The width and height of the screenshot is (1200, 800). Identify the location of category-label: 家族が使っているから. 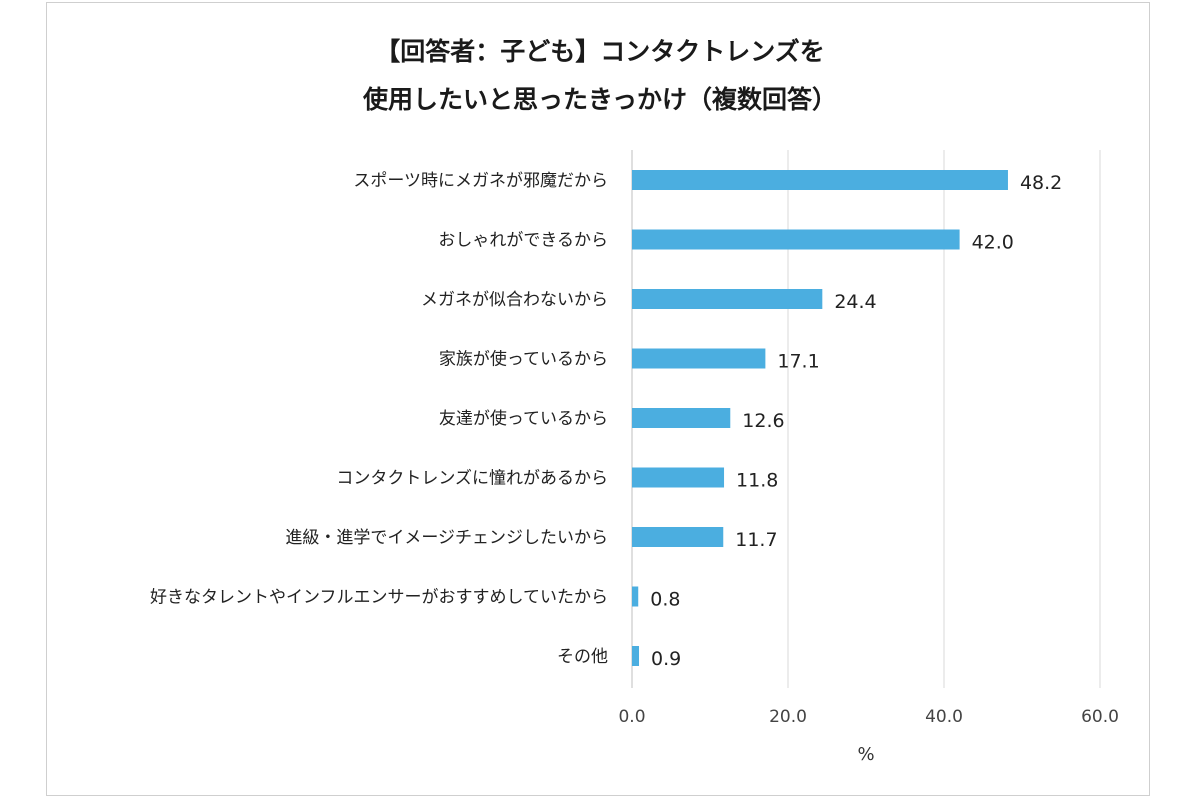
(523, 359).